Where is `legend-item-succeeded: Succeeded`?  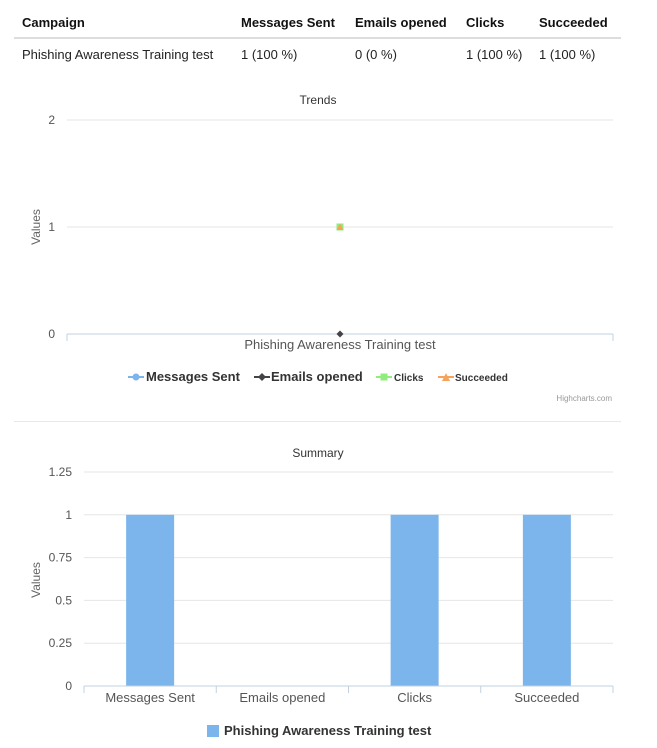
legend-item-succeeded: Succeeded is located at coordinates (473, 378).